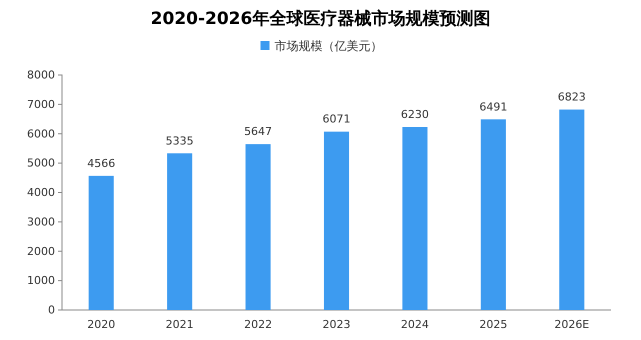 Image resolution: width=641 pixels, height=340 pixels. I want to click on data-label: 6491, so click(493, 107).